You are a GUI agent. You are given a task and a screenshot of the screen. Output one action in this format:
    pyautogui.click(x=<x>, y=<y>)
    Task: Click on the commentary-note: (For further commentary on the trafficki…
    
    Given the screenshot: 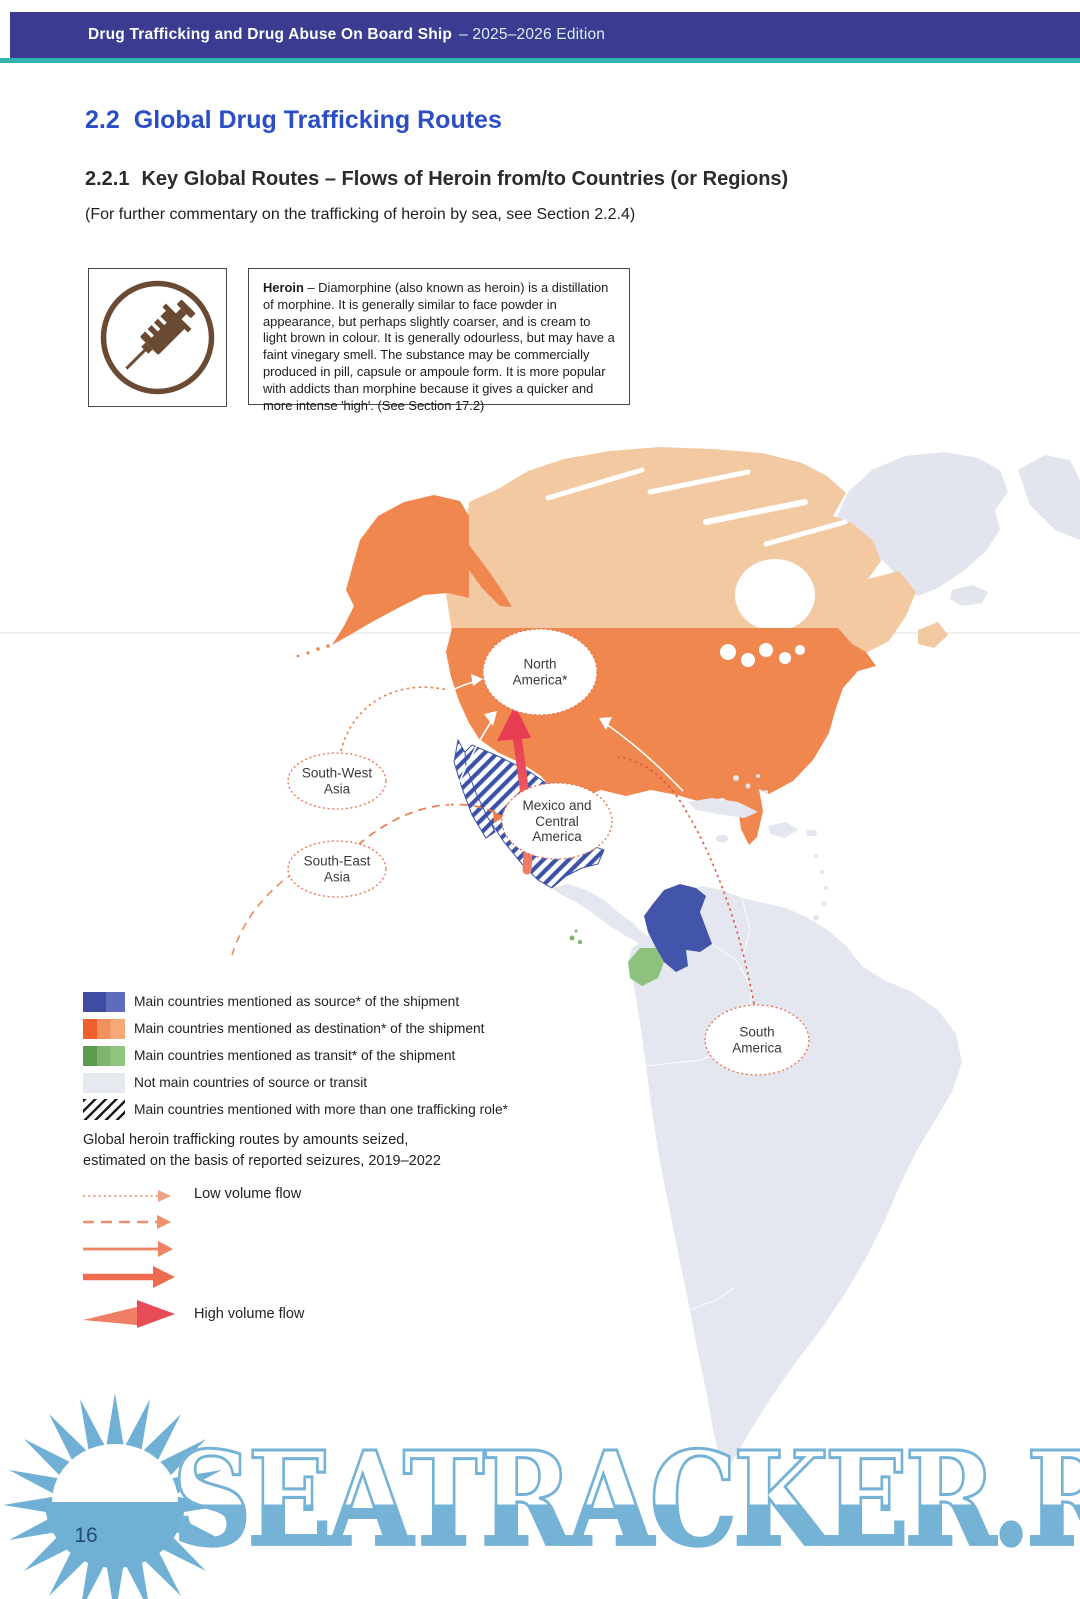 What is the action you would take?
    pyautogui.click(x=360, y=214)
    